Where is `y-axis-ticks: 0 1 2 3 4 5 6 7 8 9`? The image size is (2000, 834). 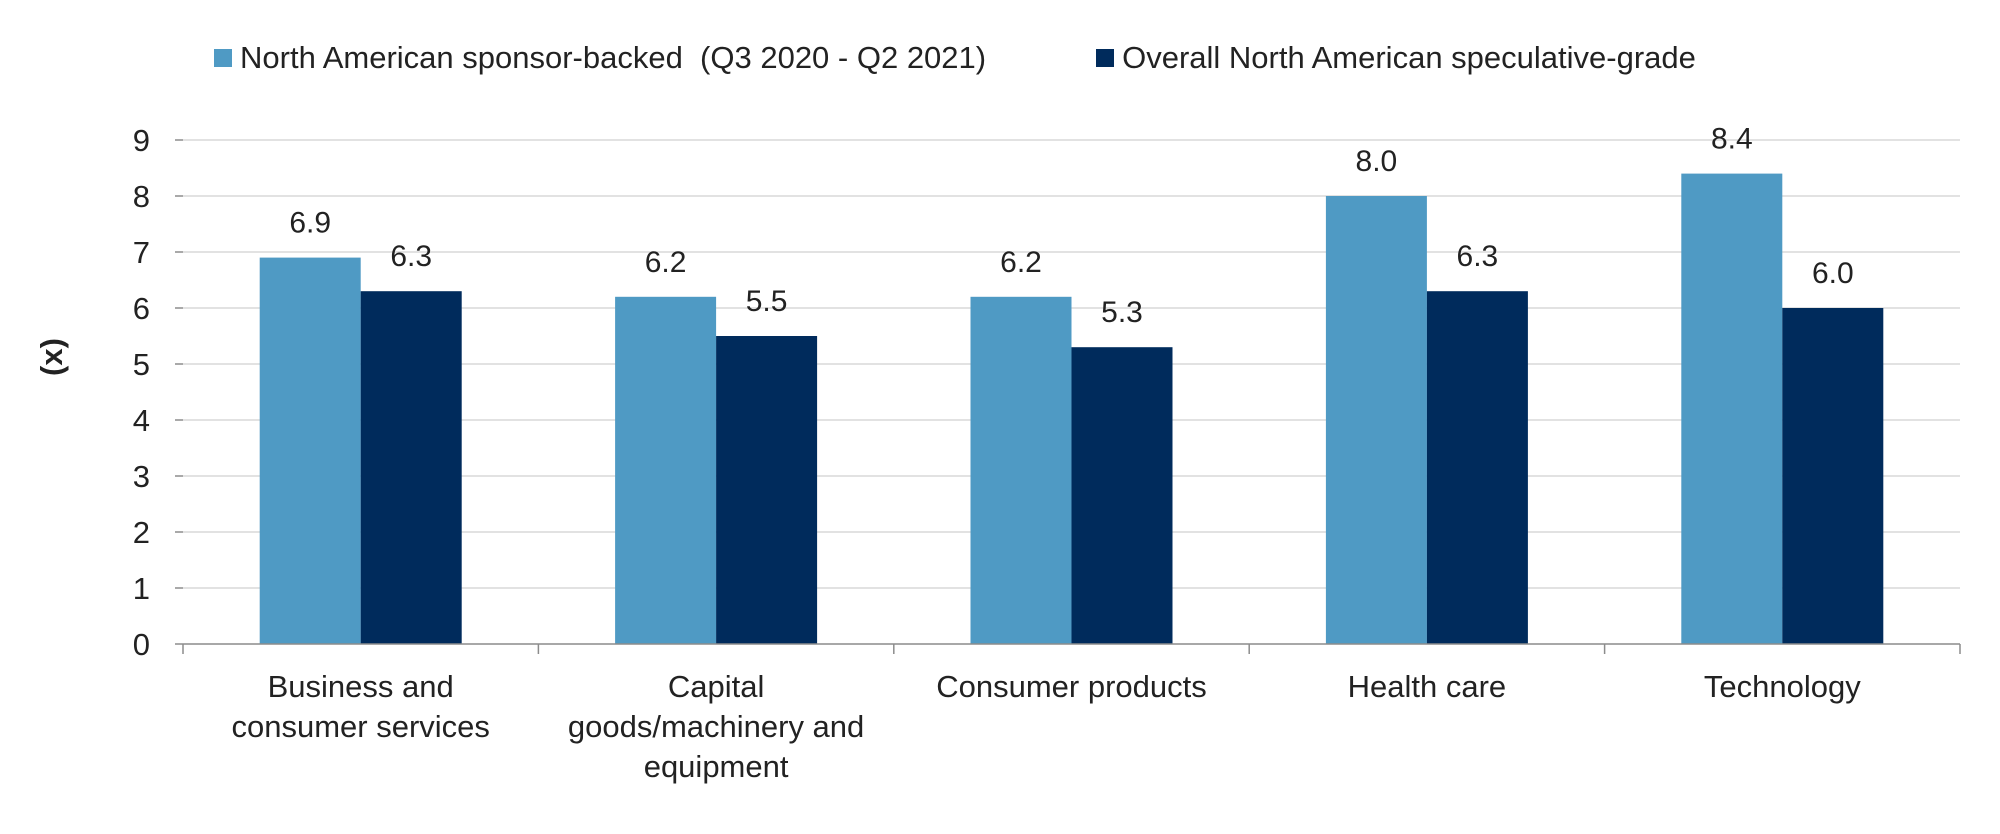 y-axis-ticks: 0 1 2 3 4 5 6 7 8 9 is located at coordinates (158, 392).